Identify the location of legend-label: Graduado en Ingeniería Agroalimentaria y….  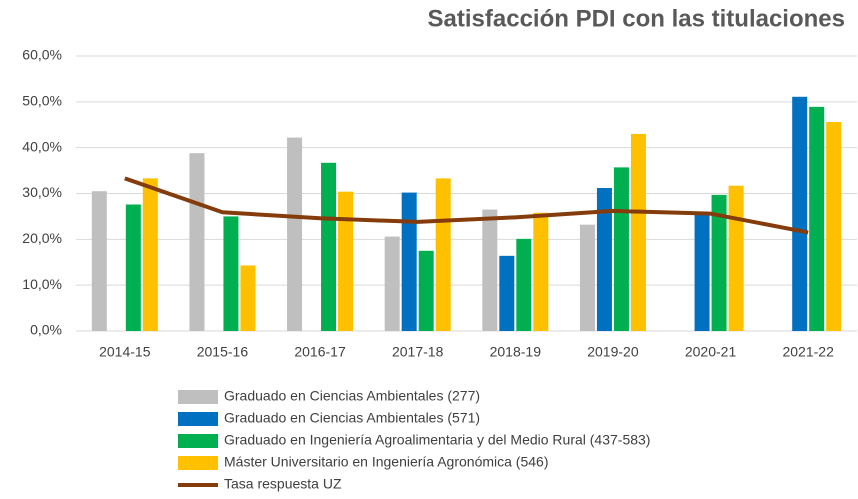
(437, 440).